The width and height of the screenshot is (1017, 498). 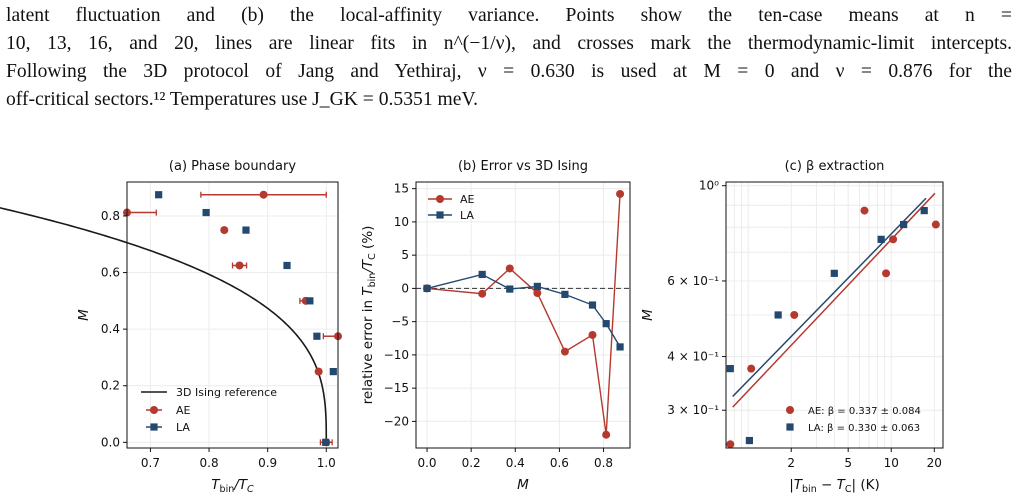 I want to click on panel-c-ylabel: M, so click(x=648, y=315).